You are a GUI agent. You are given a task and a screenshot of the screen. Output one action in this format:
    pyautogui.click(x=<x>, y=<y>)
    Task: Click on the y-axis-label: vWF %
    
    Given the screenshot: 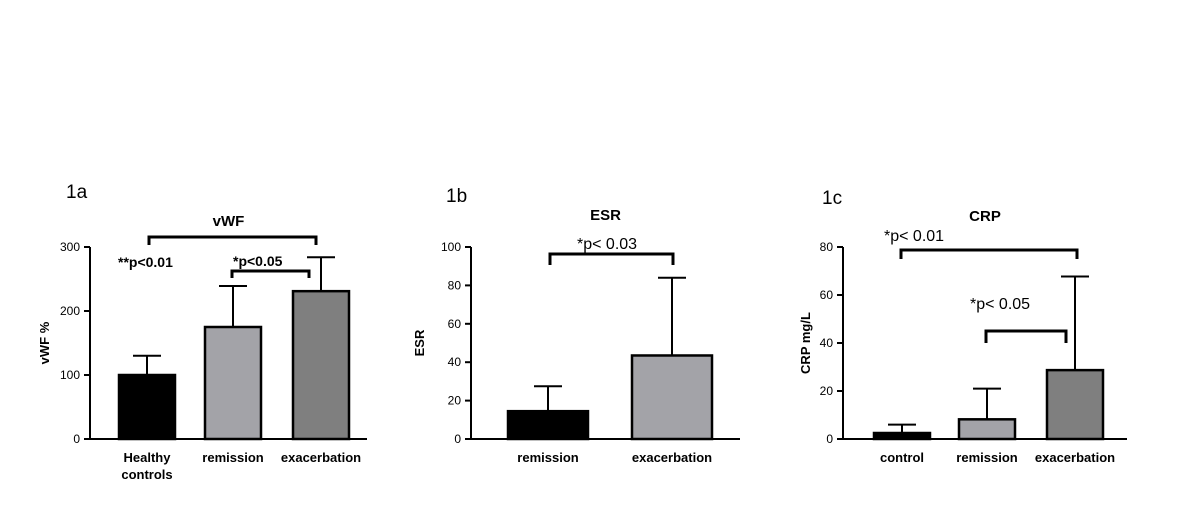 What is the action you would take?
    pyautogui.click(x=44, y=342)
    